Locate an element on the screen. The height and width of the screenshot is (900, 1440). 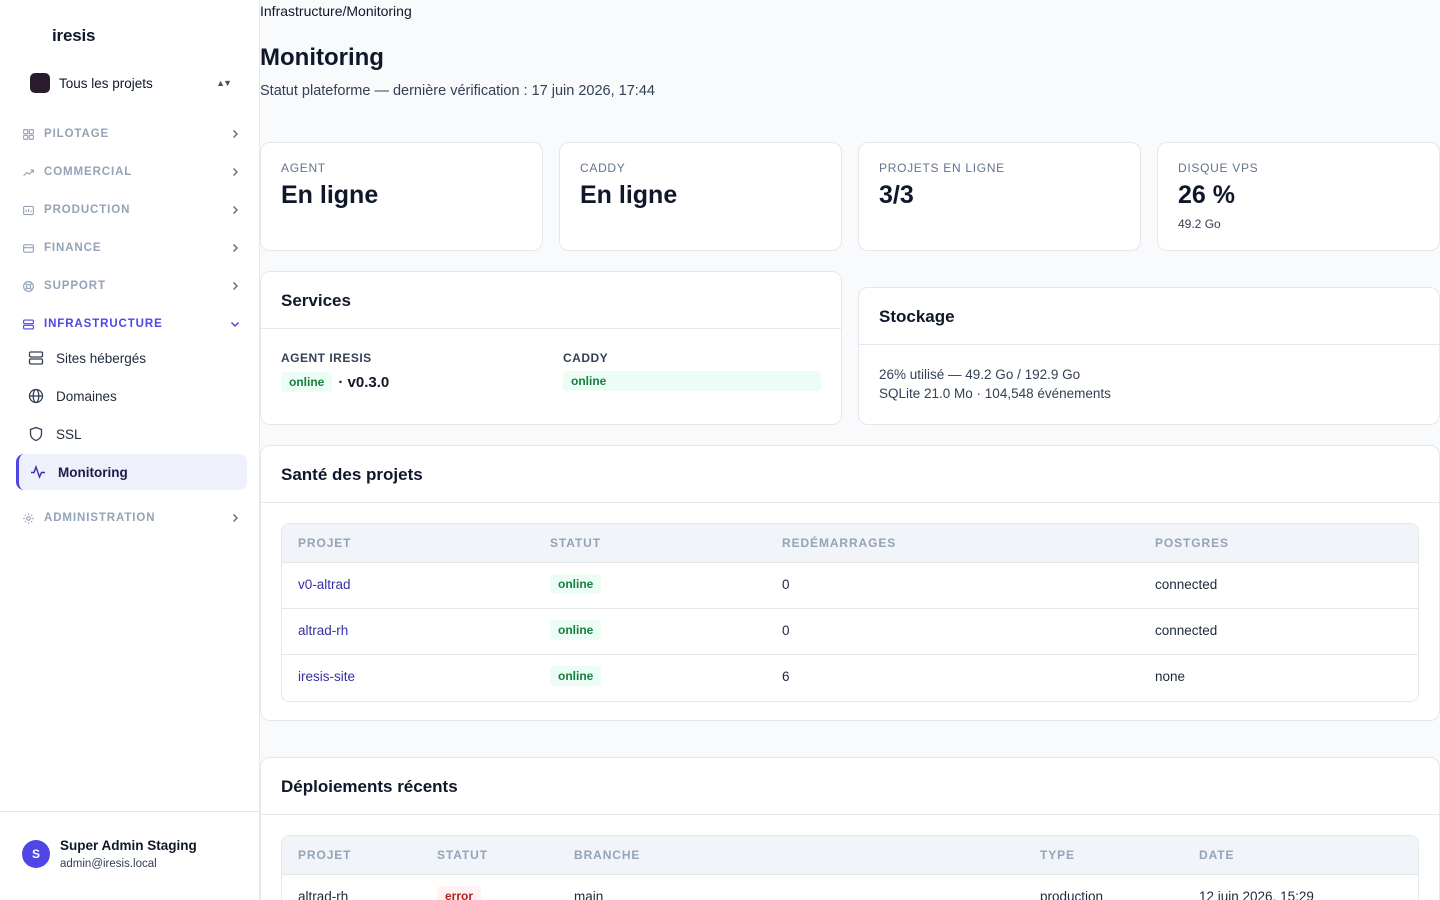
project-switcher: Tous les projets ▲▼ is located at coordinates (130, 83).